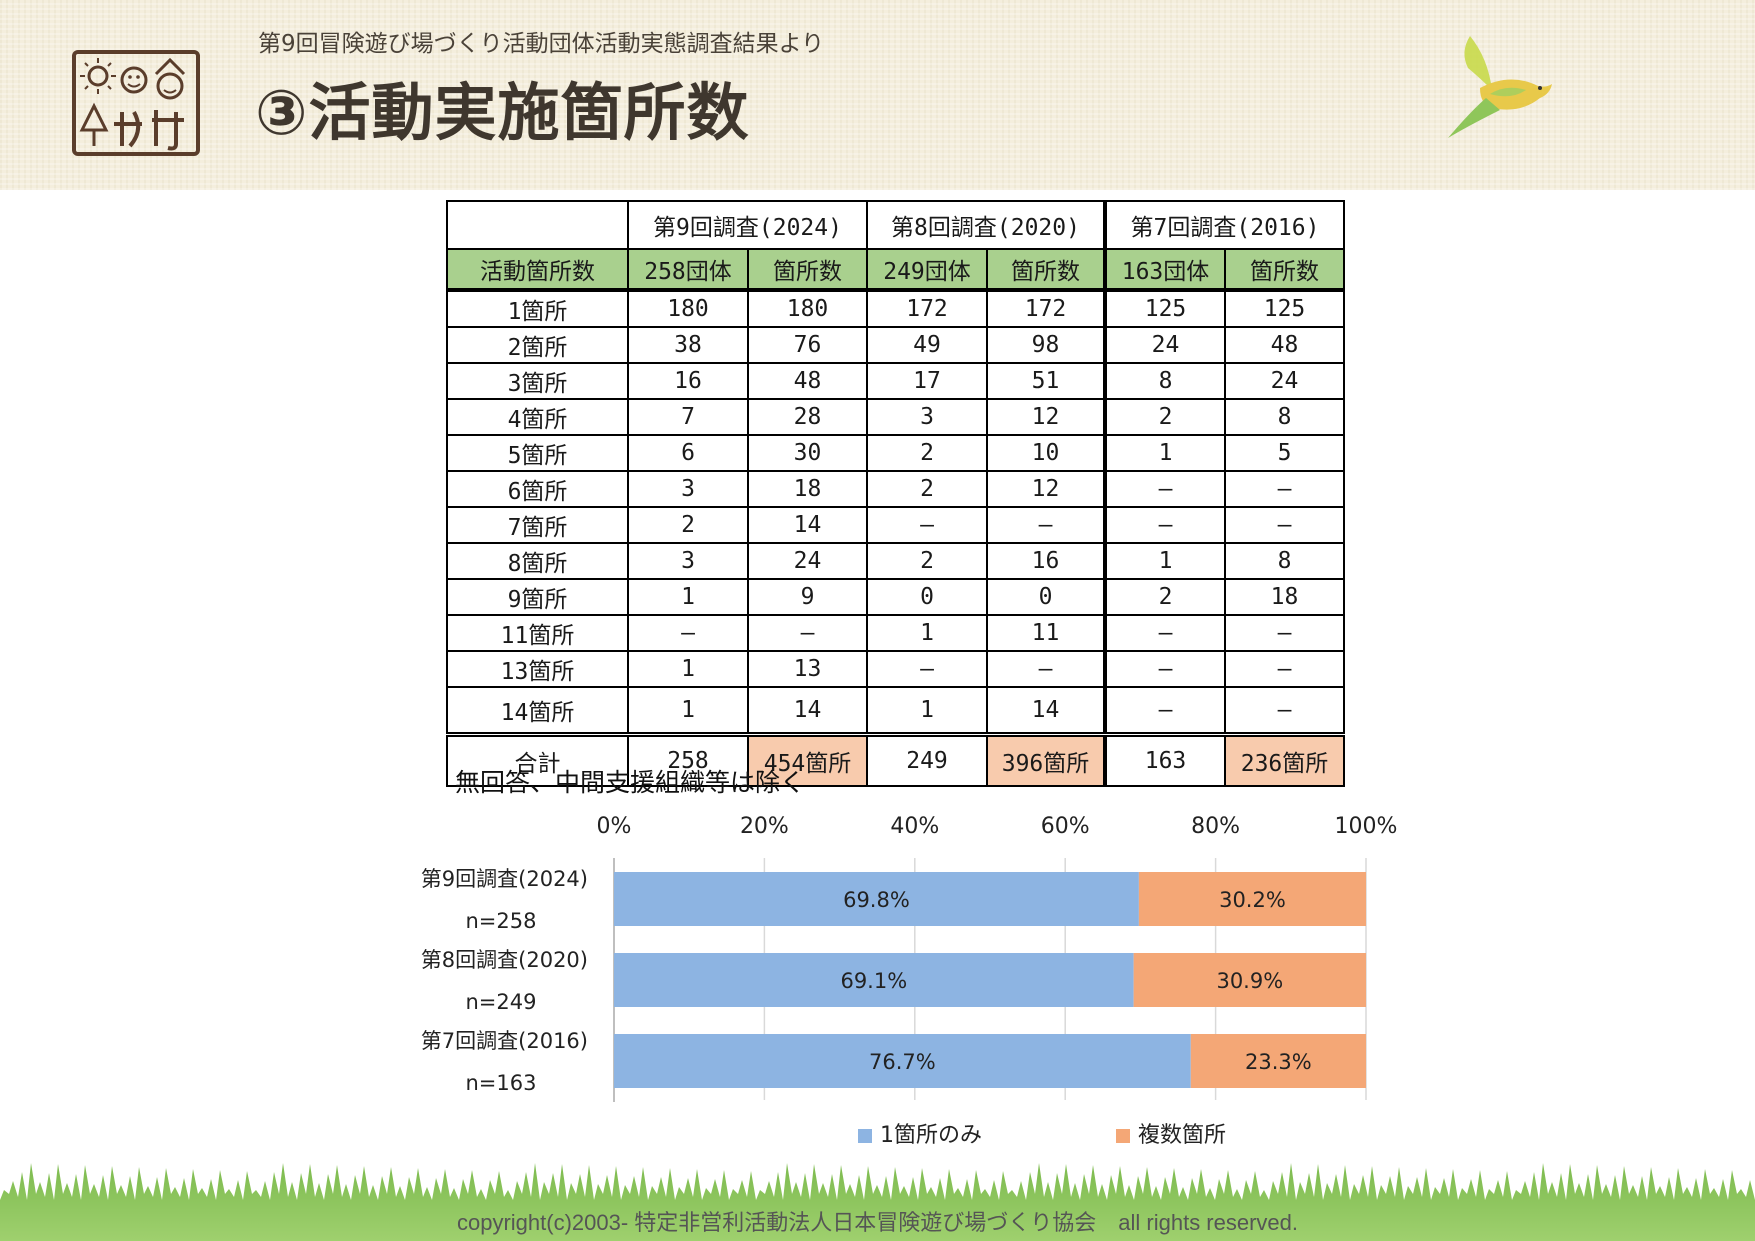 Image resolution: width=1755 pixels, height=1241 pixels. What do you see at coordinates (614, 826) in the screenshot?
I see `x-tick-label: 0%` at bounding box center [614, 826].